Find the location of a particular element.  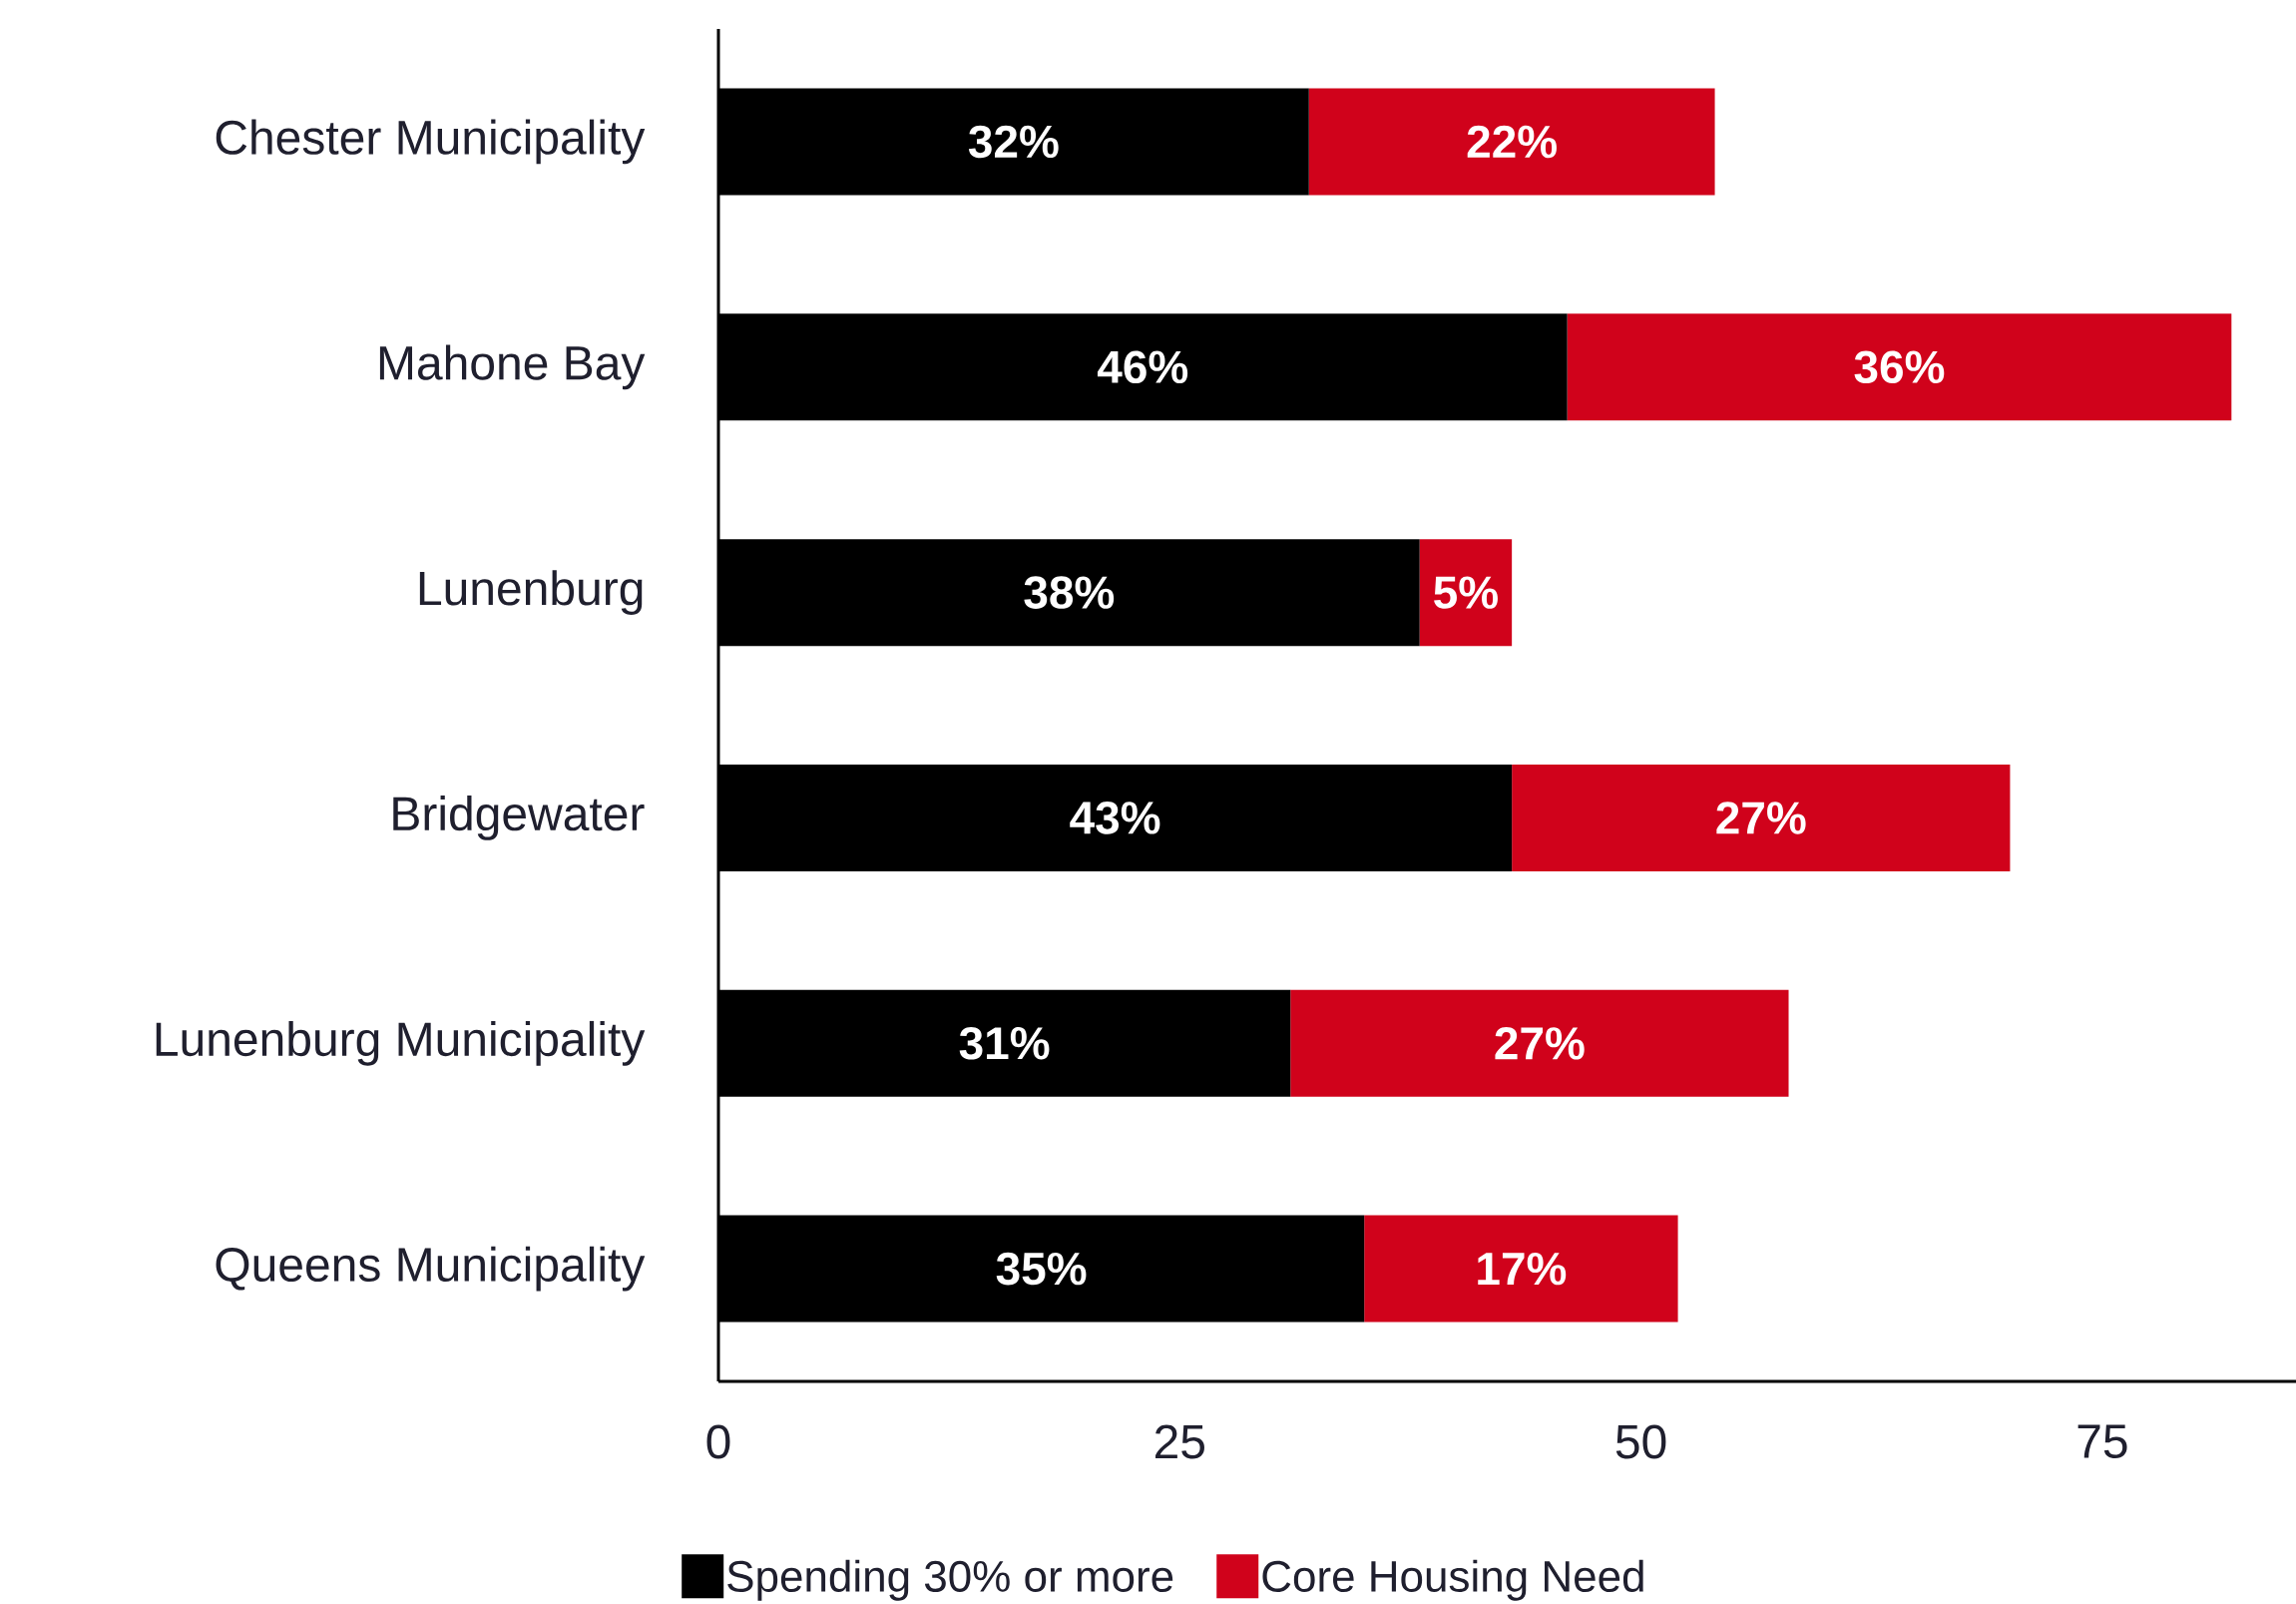

data-label: 17% is located at coordinates (1522, 1269).